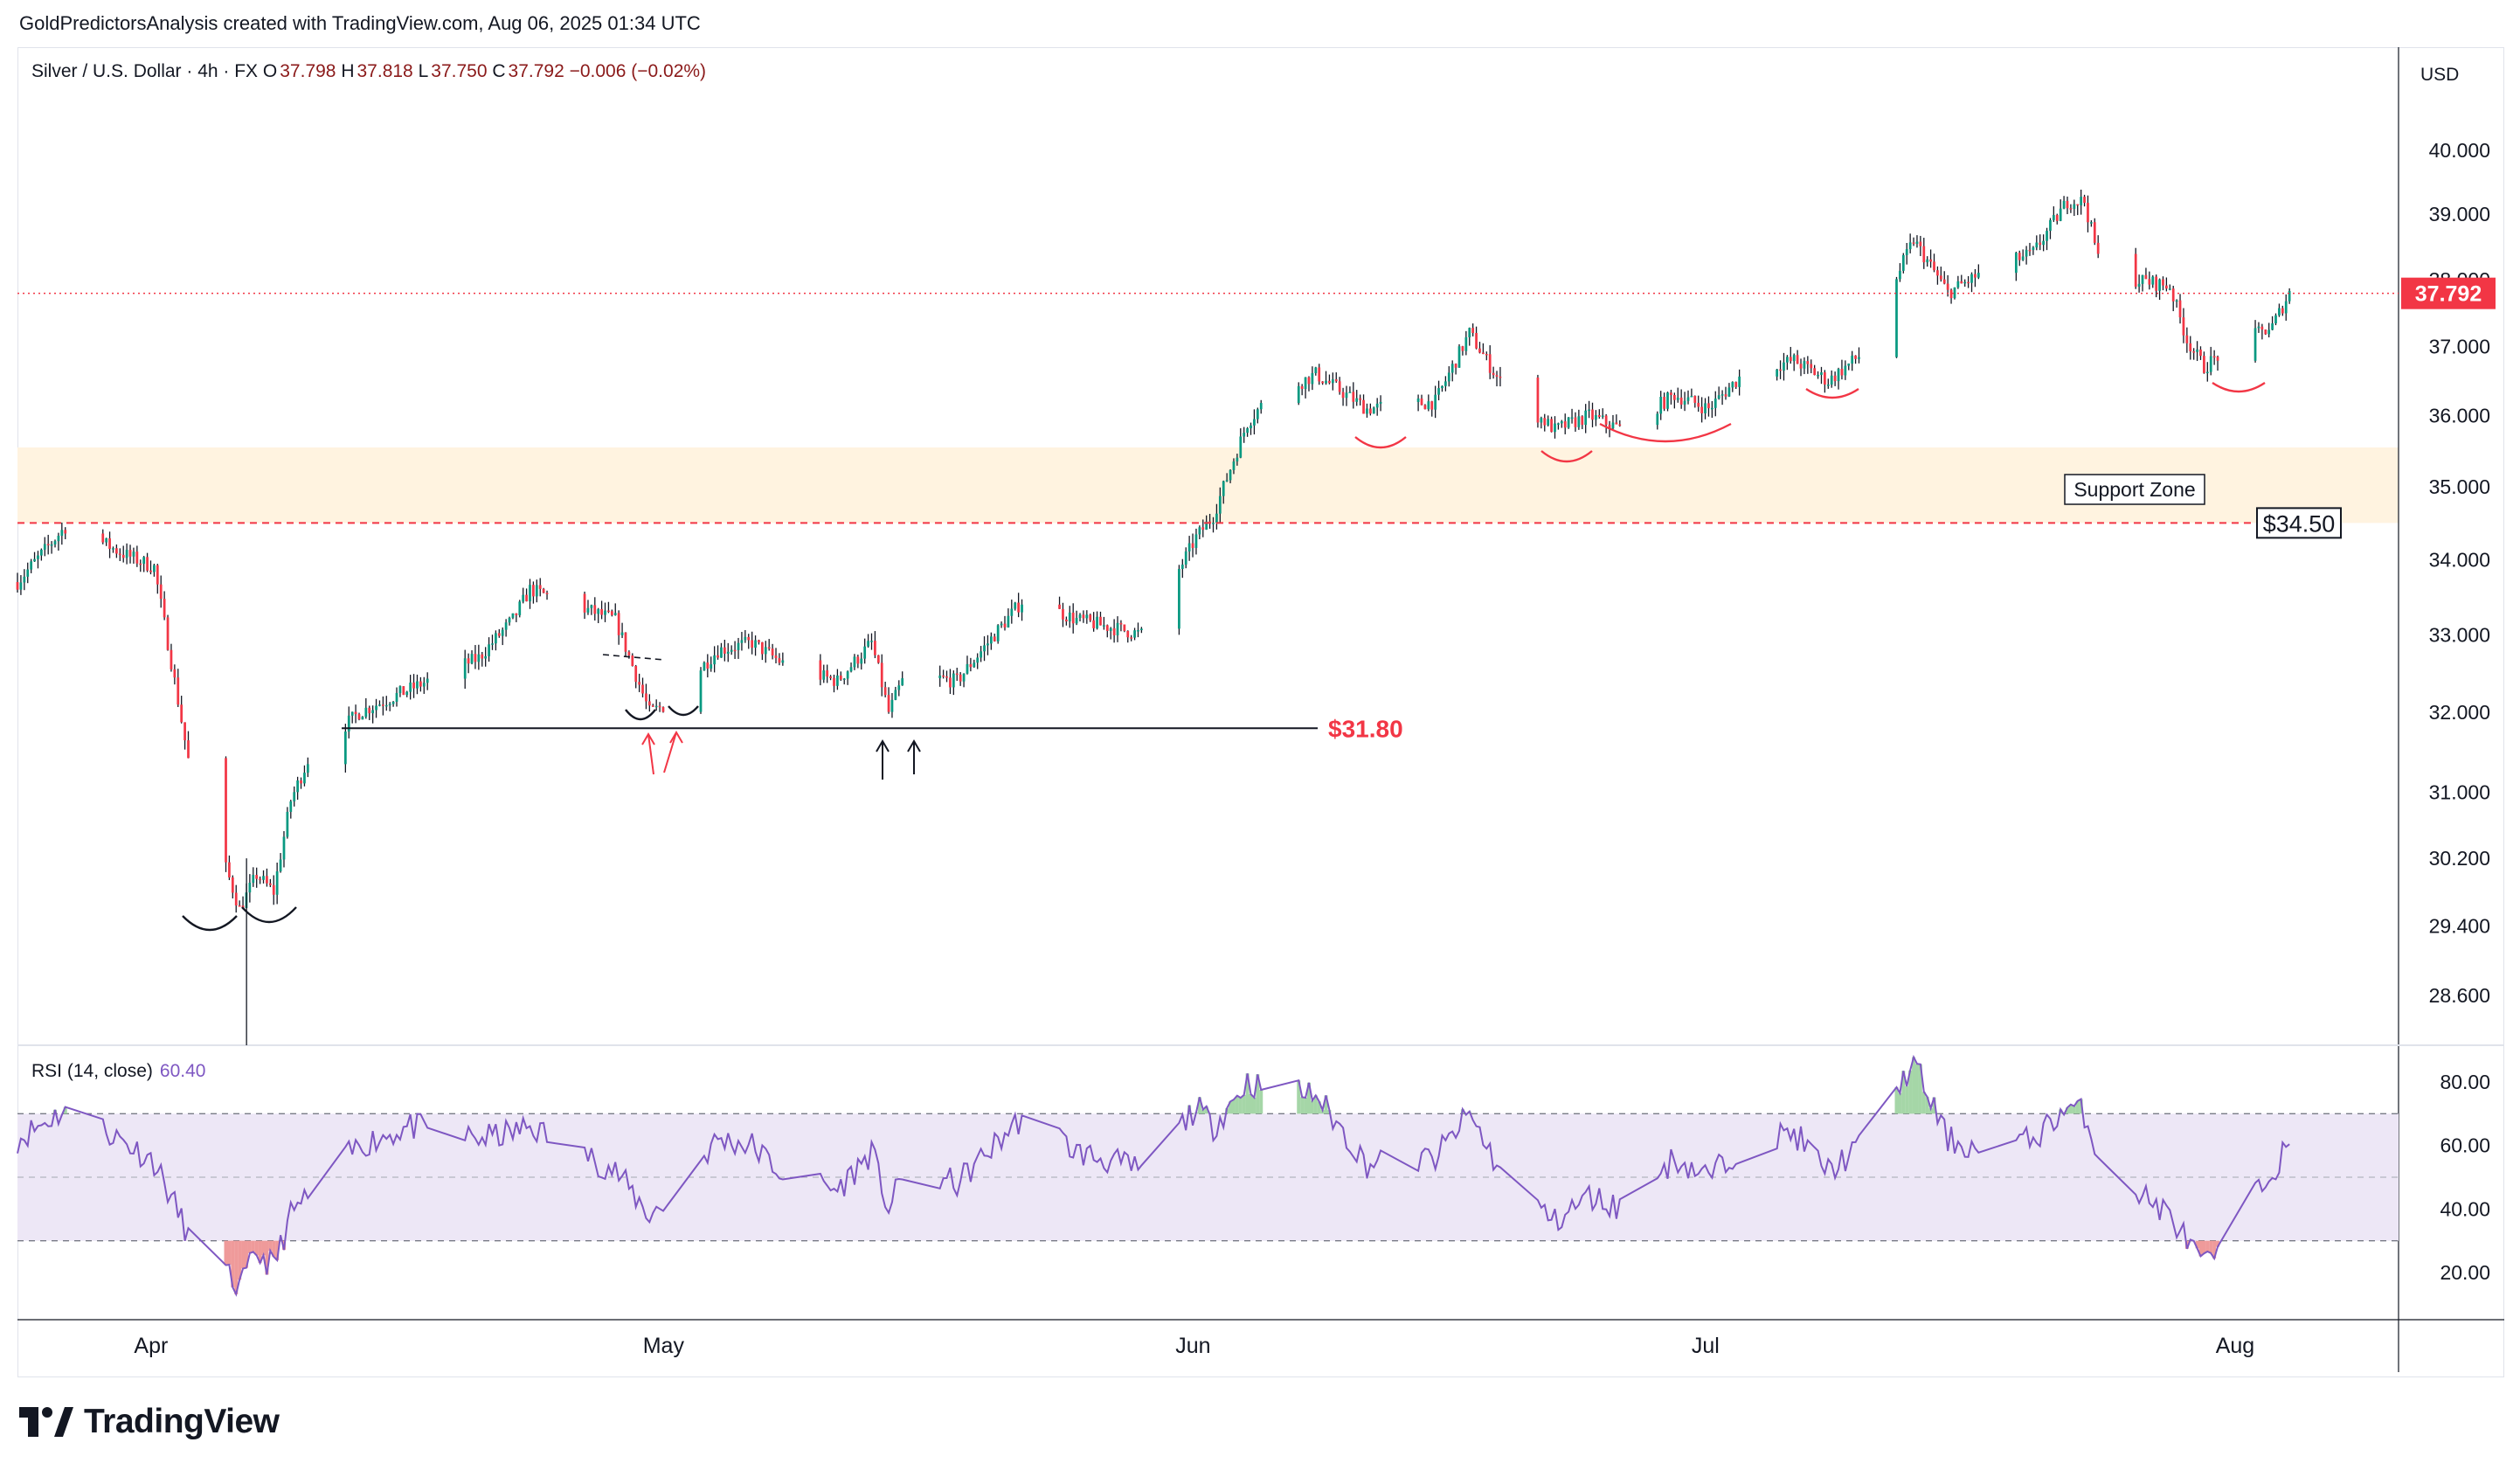  I want to click on level-label-3450: $34.50, so click(2299, 523).